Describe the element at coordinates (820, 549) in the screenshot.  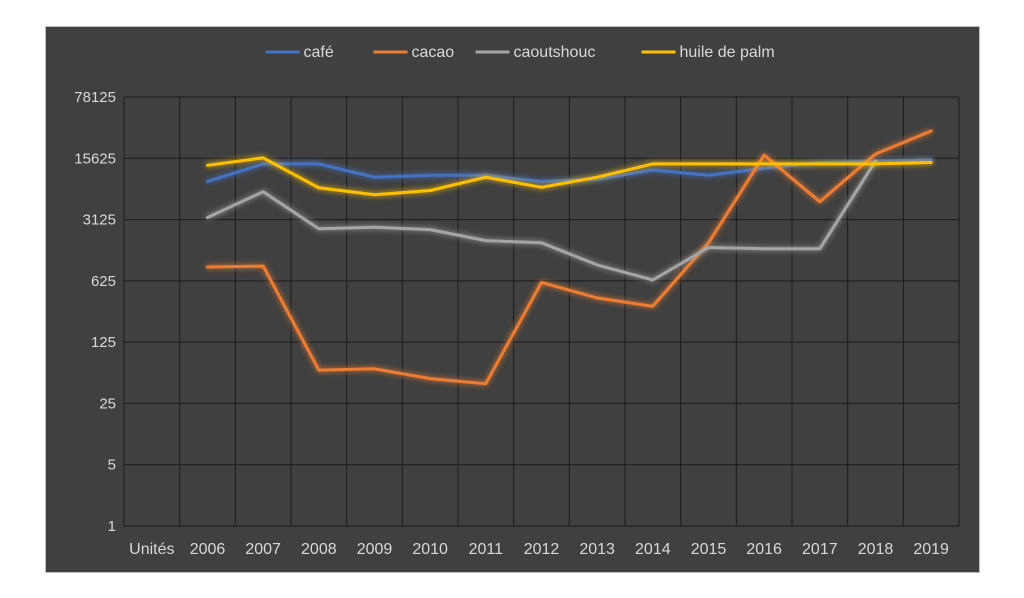
I see `x-tick-label: 2017` at that location.